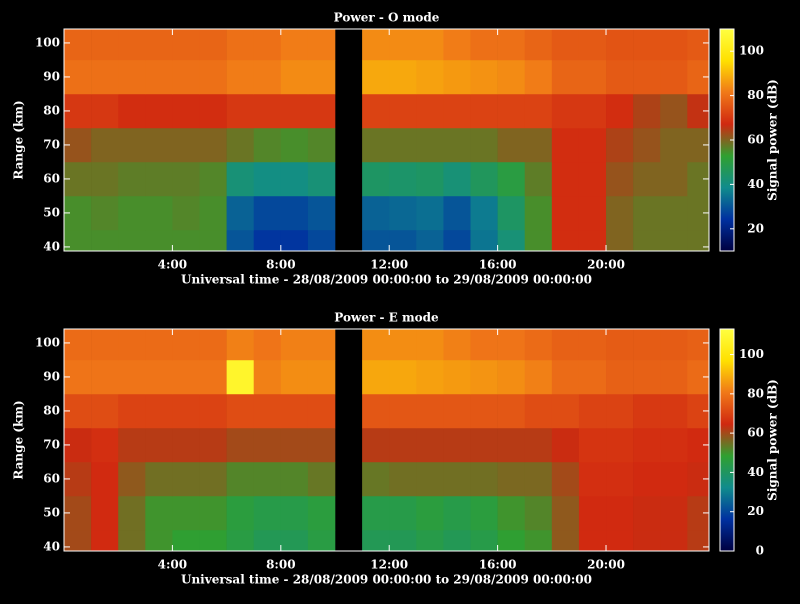 This screenshot has width=800, height=604. What do you see at coordinates (51, 546) in the screenshot?
I see `y-tick-label: 40` at bounding box center [51, 546].